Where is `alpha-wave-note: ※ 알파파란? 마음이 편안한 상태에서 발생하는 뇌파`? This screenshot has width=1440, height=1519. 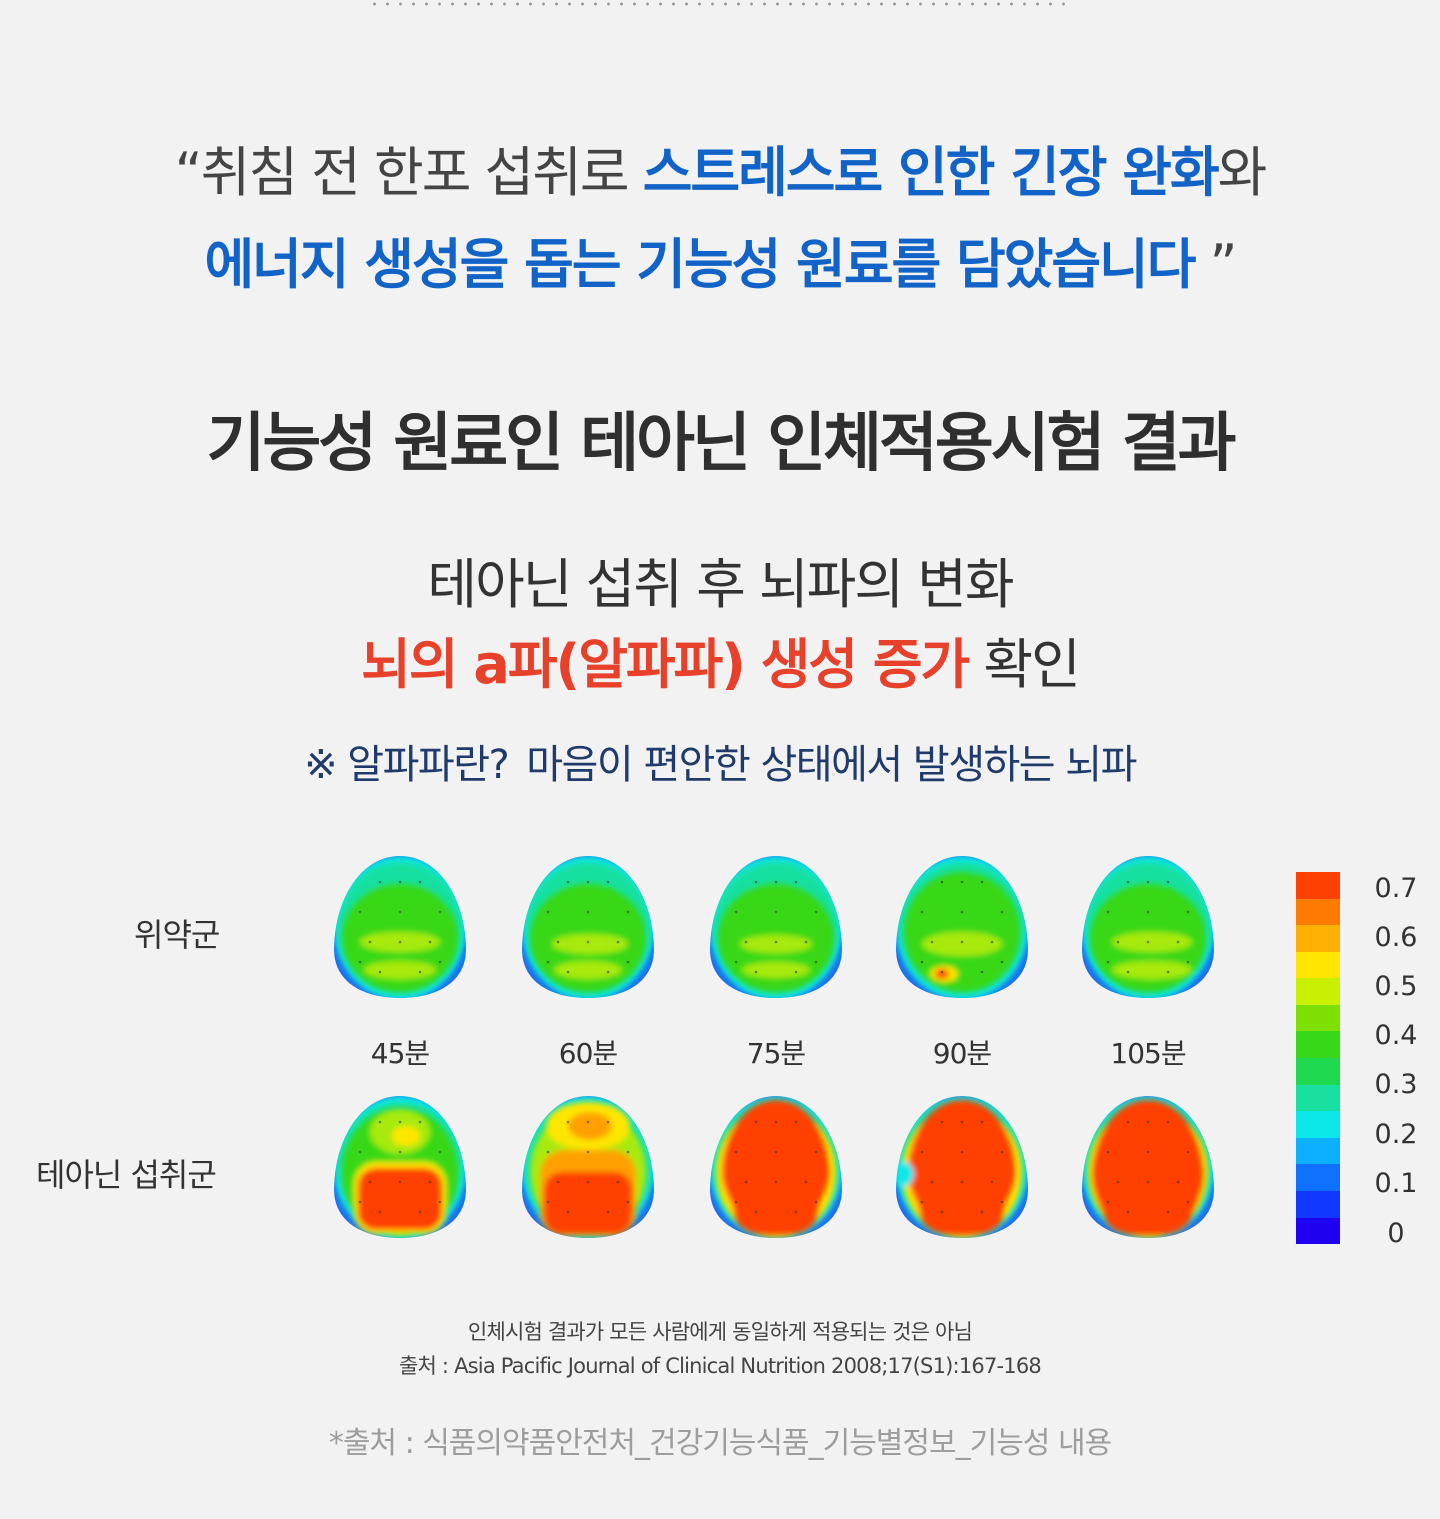 alpha-wave-note: ※ 알파파란? 마음이 편안한 상태에서 발생하는 뇌파 is located at coordinates (720, 765).